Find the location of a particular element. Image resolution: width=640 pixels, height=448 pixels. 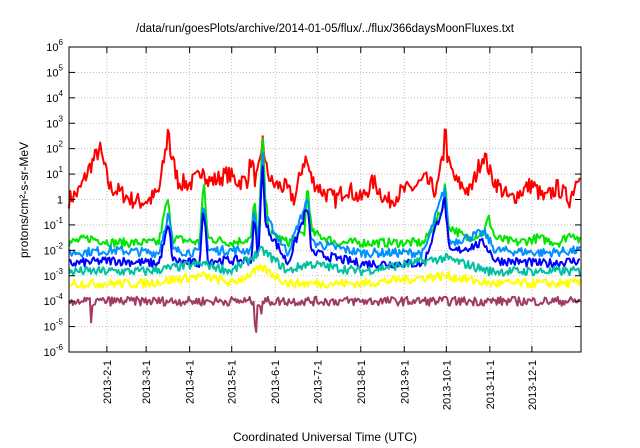

x-tick-label: 2013-6-1 is located at coordinates (276, 382).